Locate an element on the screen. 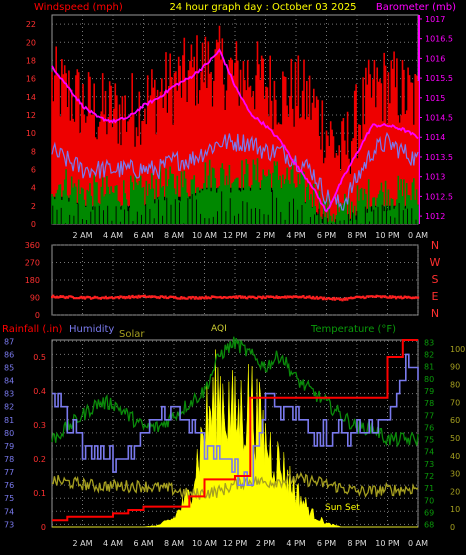  wind-y-tick-label: 2 is located at coordinates (33, 206).